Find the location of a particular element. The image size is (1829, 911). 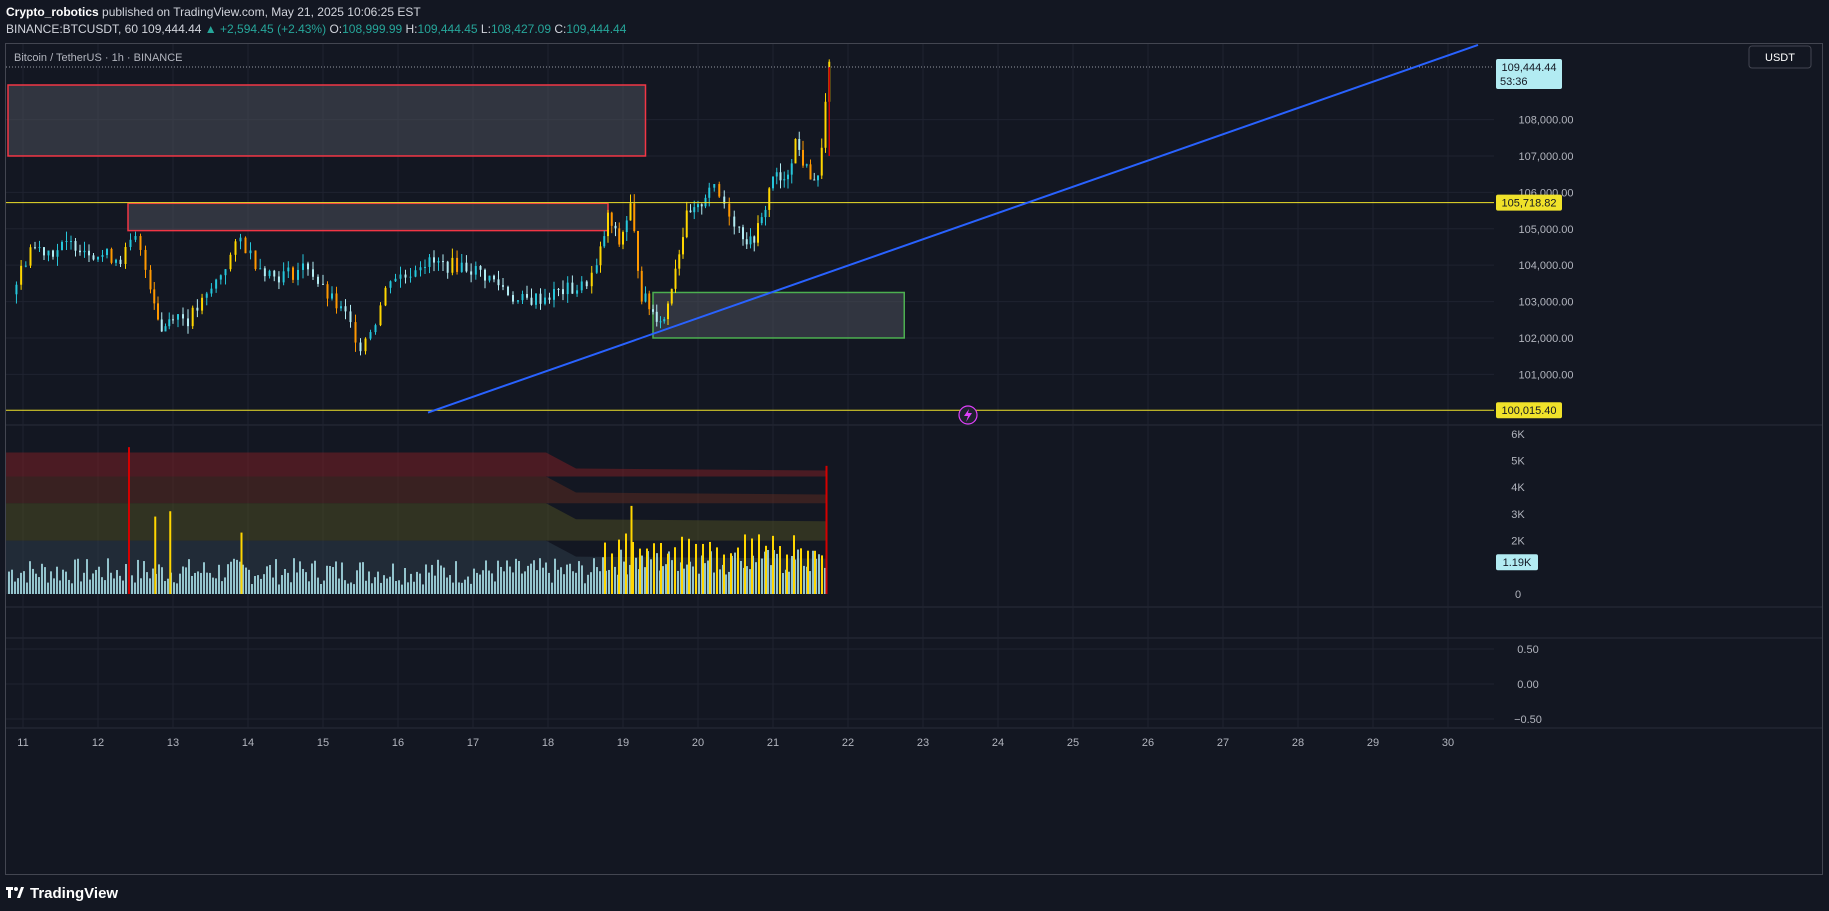

candles is located at coordinates (423, 207).